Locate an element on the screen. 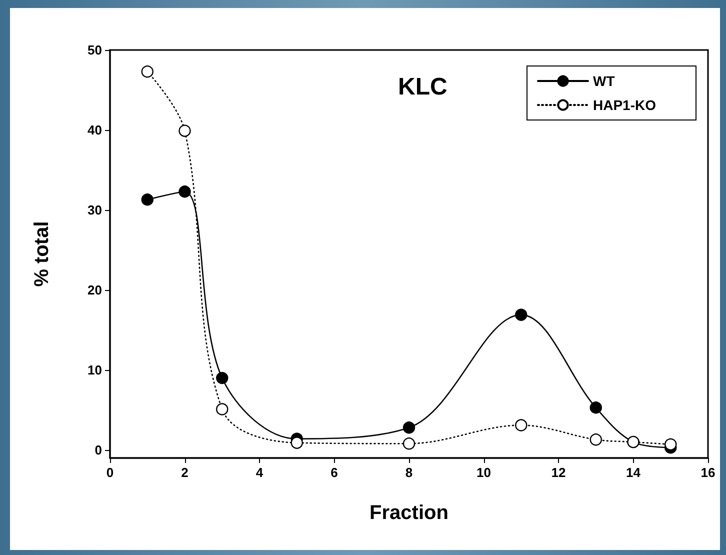 This screenshot has width=726, height=555. y-tick-label: 30 is located at coordinates (95, 210).